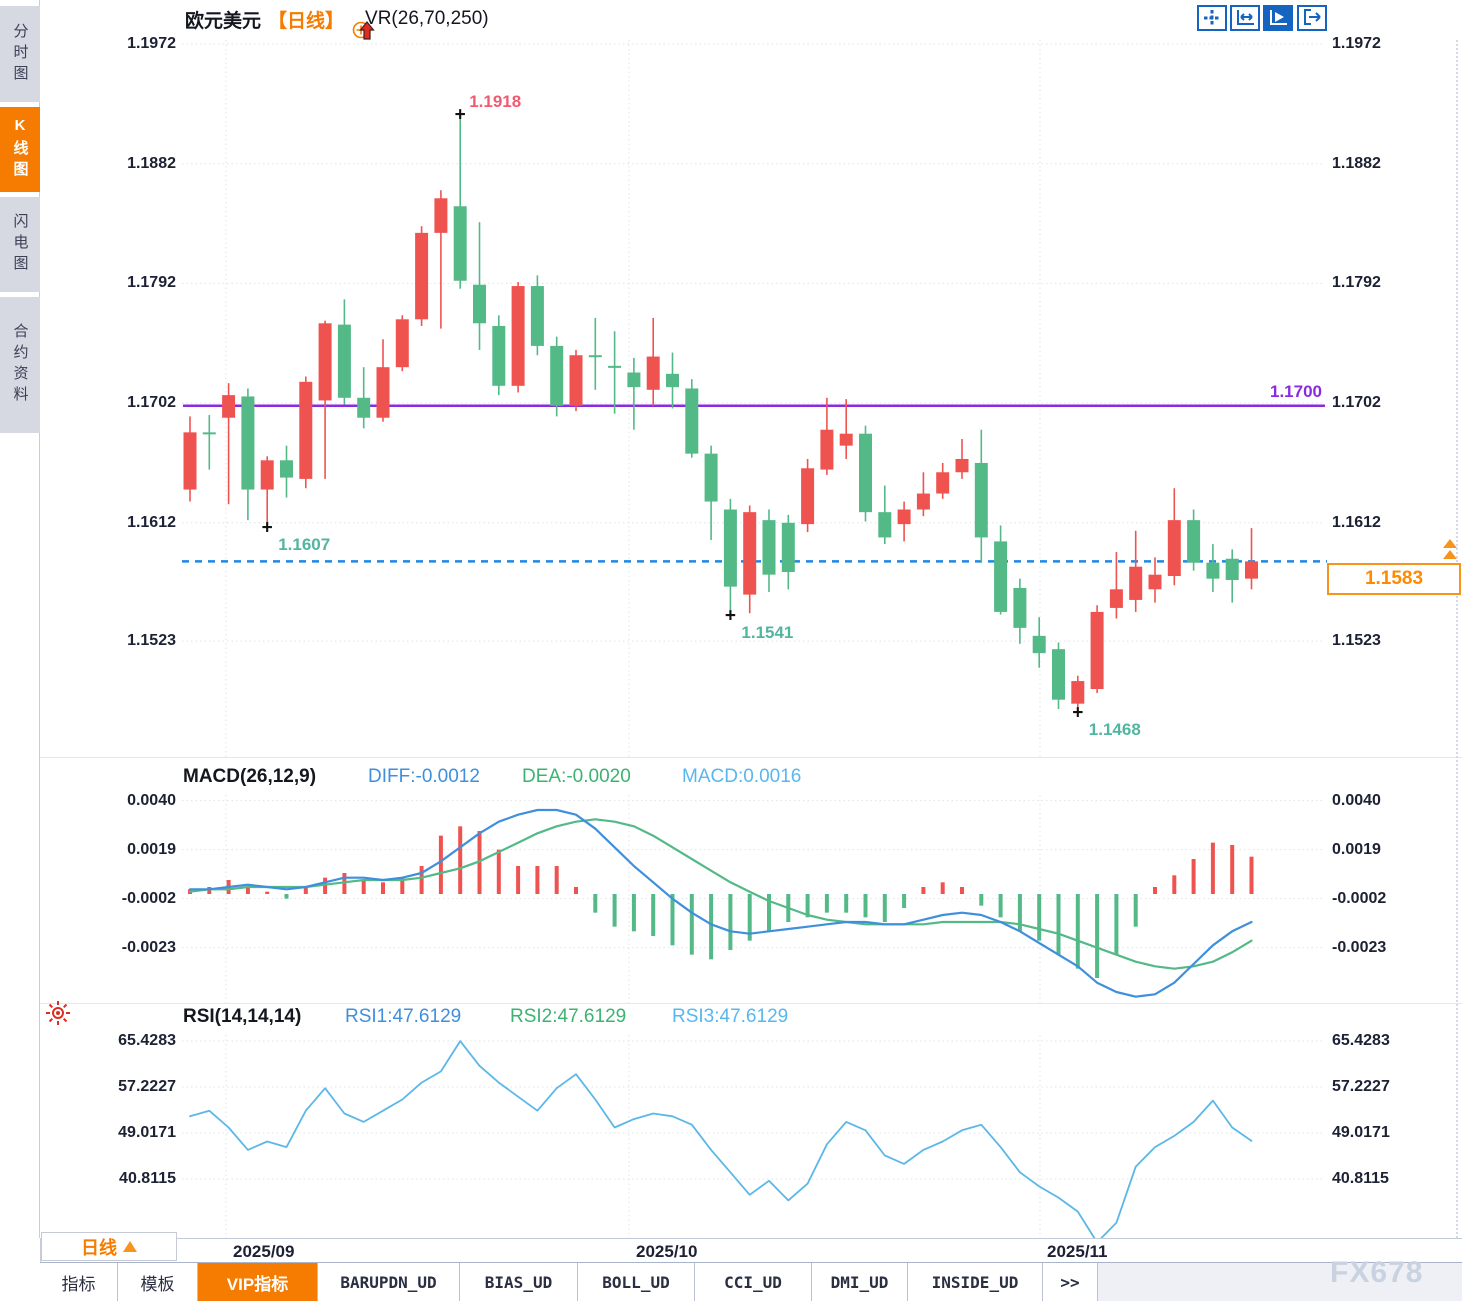  What do you see at coordinates (1245, 18) in the screenshot?
I see `scale-x-axis-icon` at bounding box center [1245, 18].